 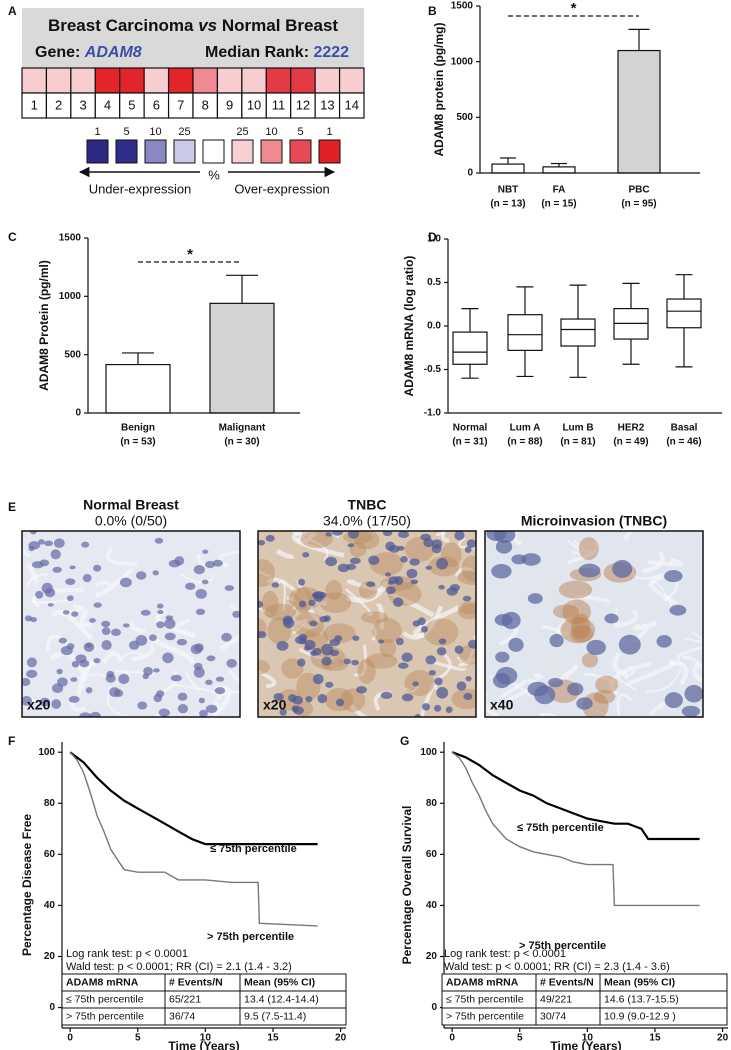 I want to click on series-label: ≤ 75th percentile, so click(x=253, y=849).